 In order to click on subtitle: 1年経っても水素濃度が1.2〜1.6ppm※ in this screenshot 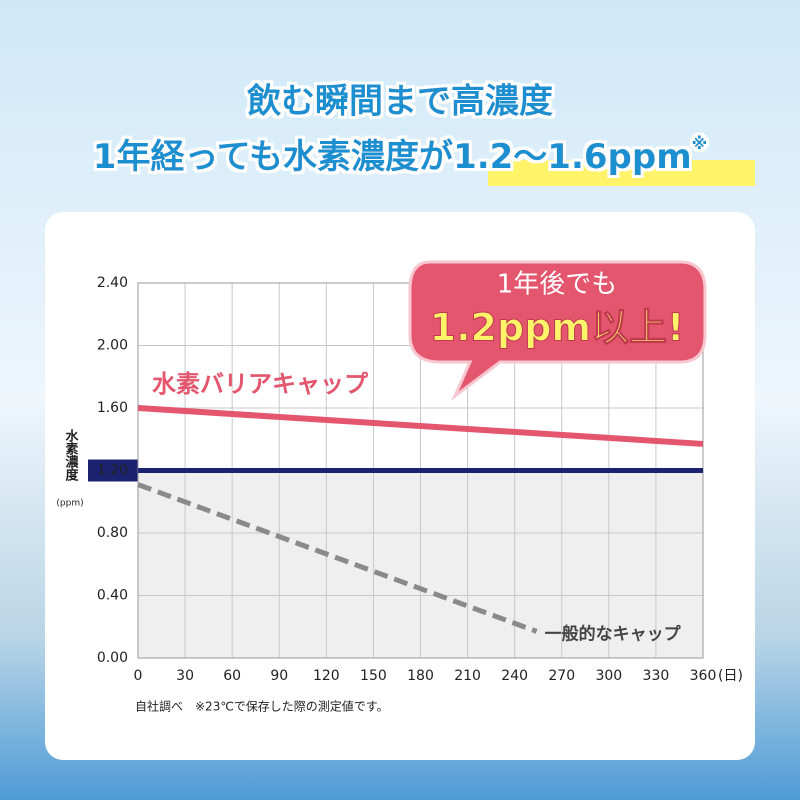, I will do `click(400, 155)`.